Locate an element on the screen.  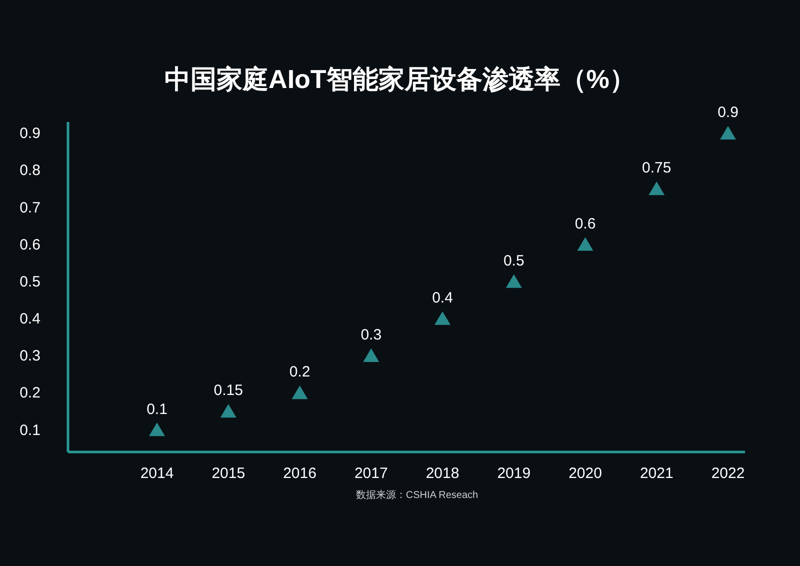
y-tick-label: 0.1 is located at coordinates (30, 430).